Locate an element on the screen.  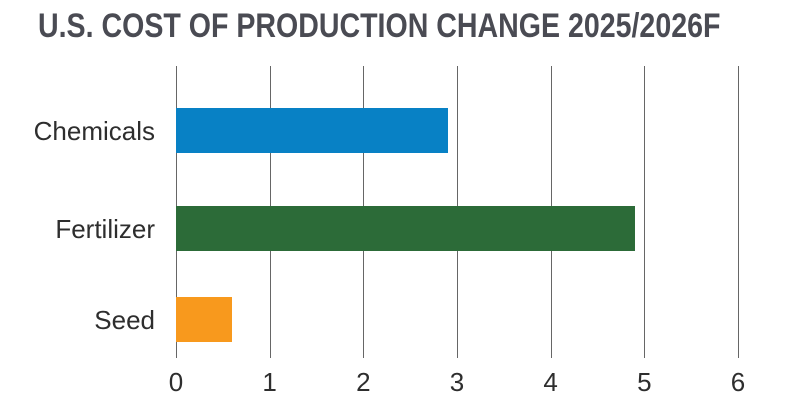
bar-fertilizer is located at coordinates (405, 228).